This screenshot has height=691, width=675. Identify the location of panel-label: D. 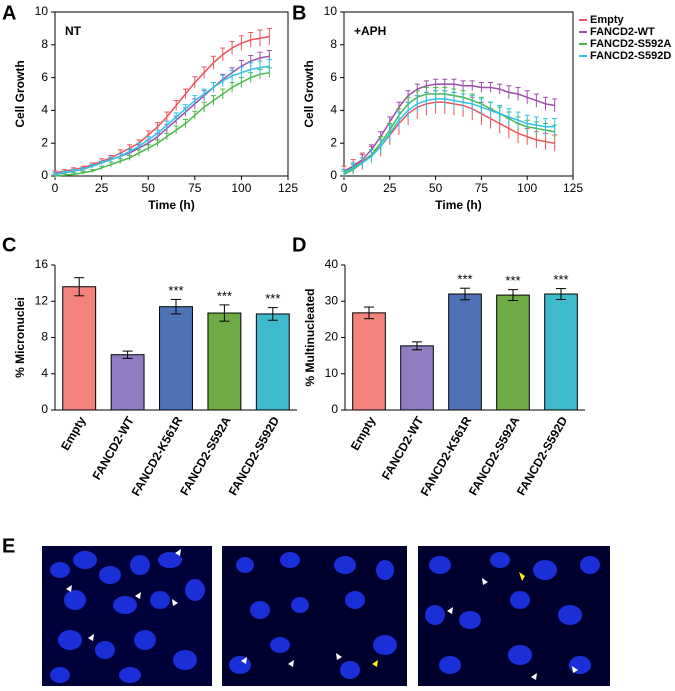
(299, 245).